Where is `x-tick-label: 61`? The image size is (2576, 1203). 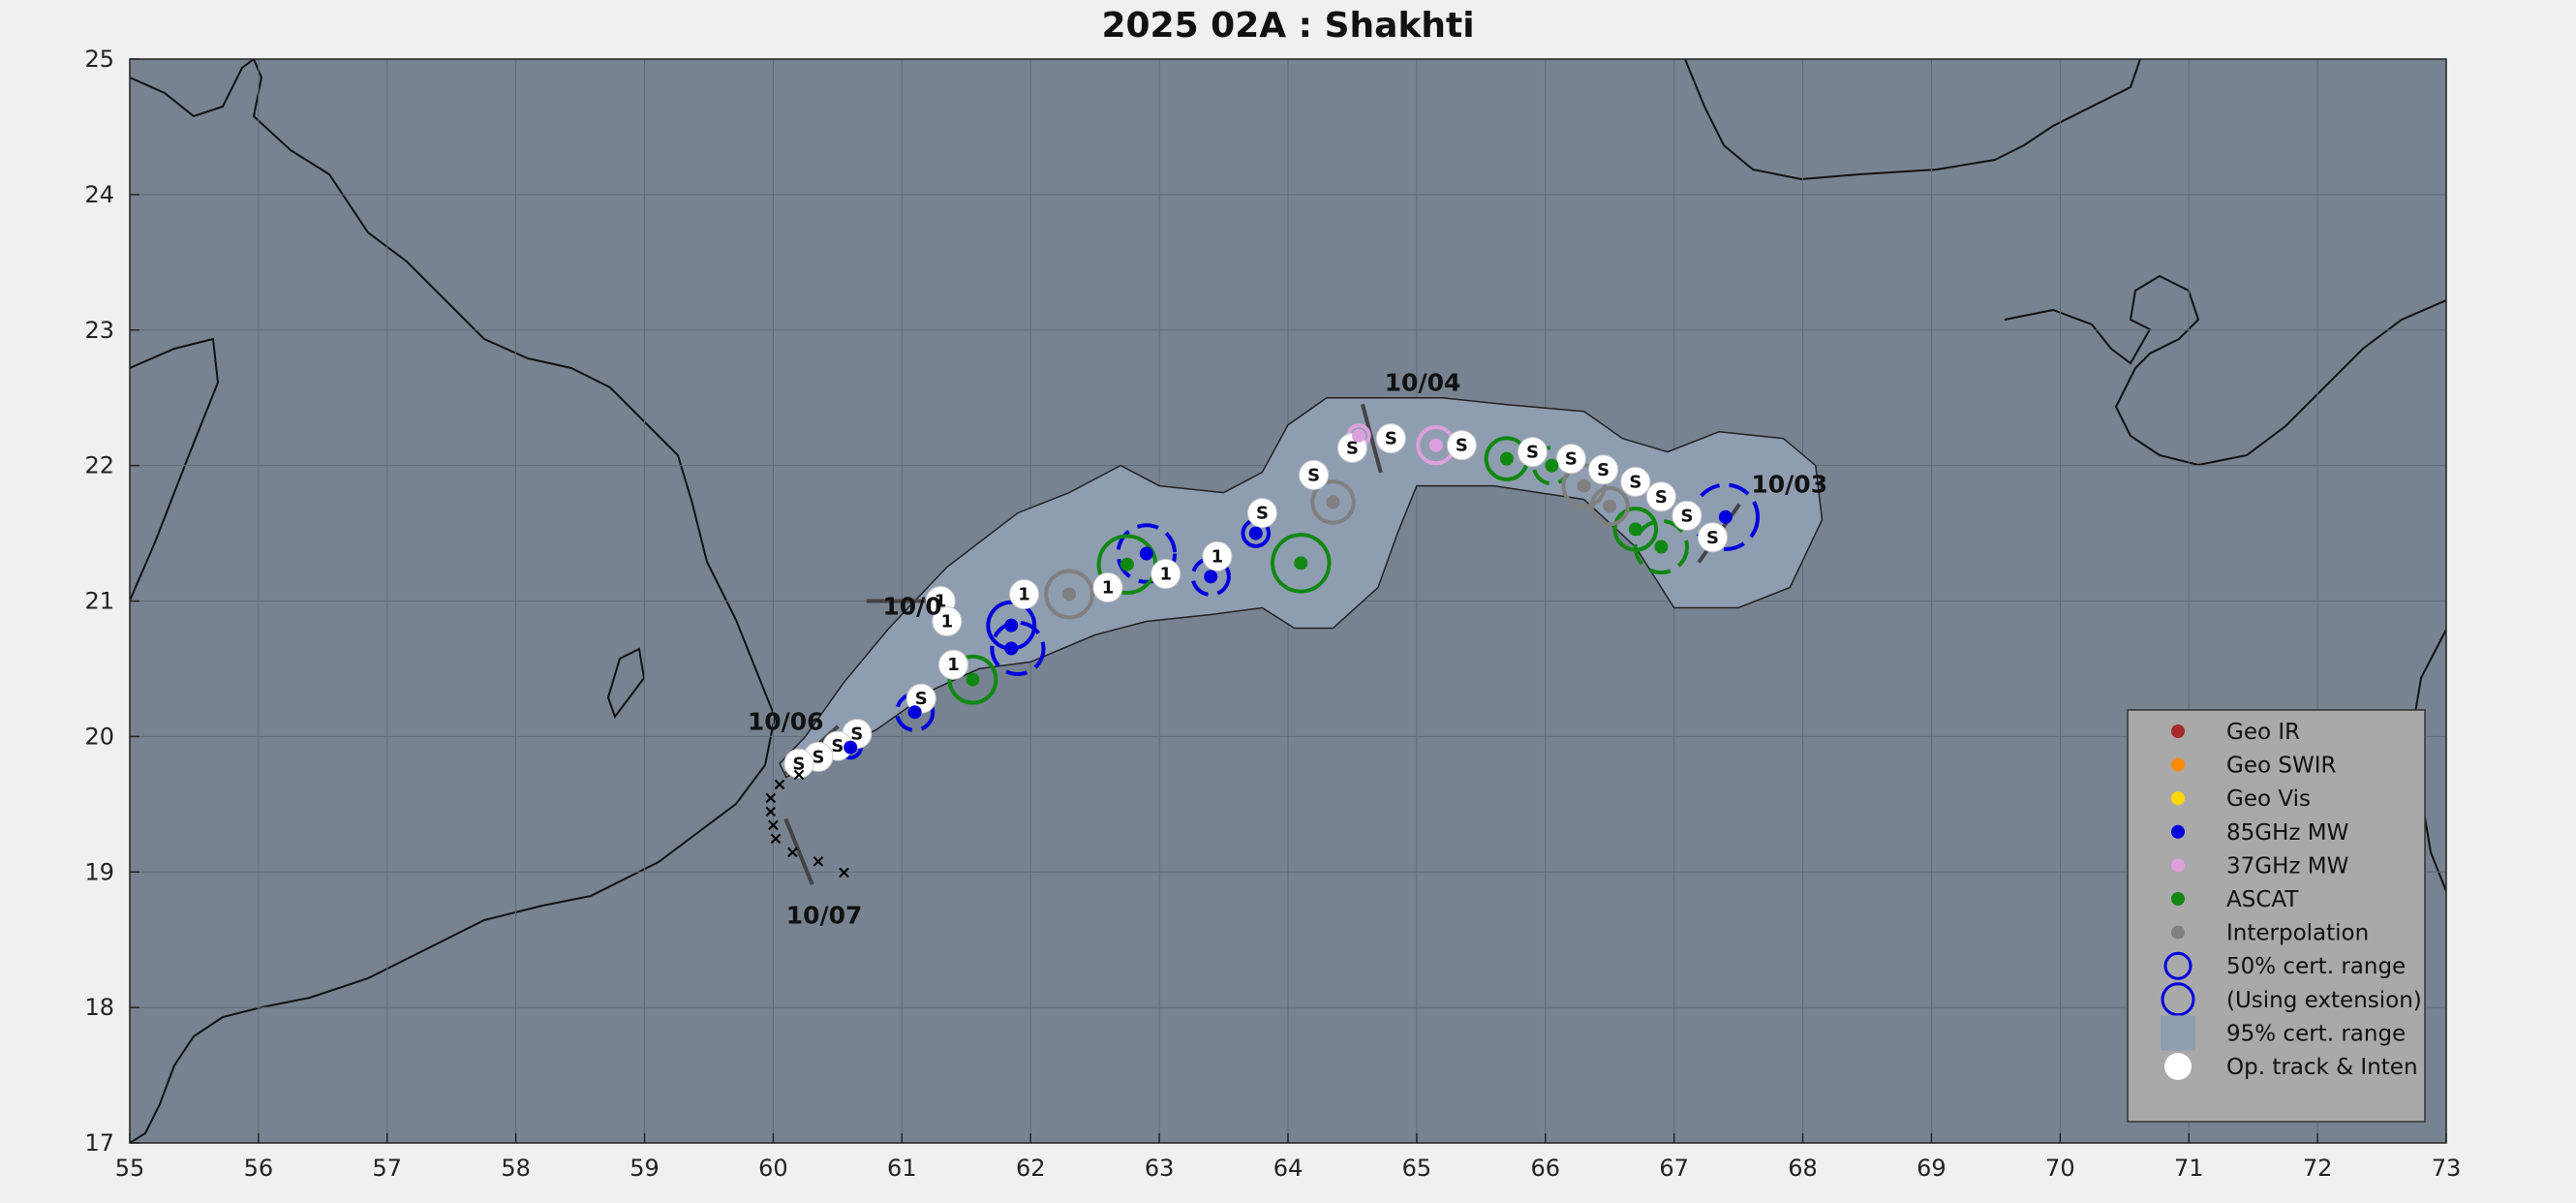 x-tick-label: 61 is located at coordinates (902, 1169).